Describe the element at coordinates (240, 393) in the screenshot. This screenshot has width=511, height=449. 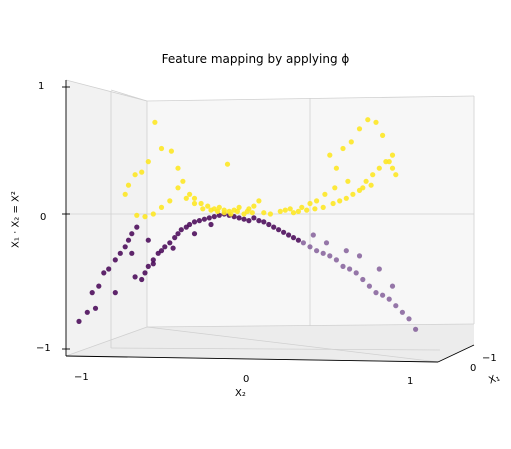
I see `x-axis-label: X₂` at that location.